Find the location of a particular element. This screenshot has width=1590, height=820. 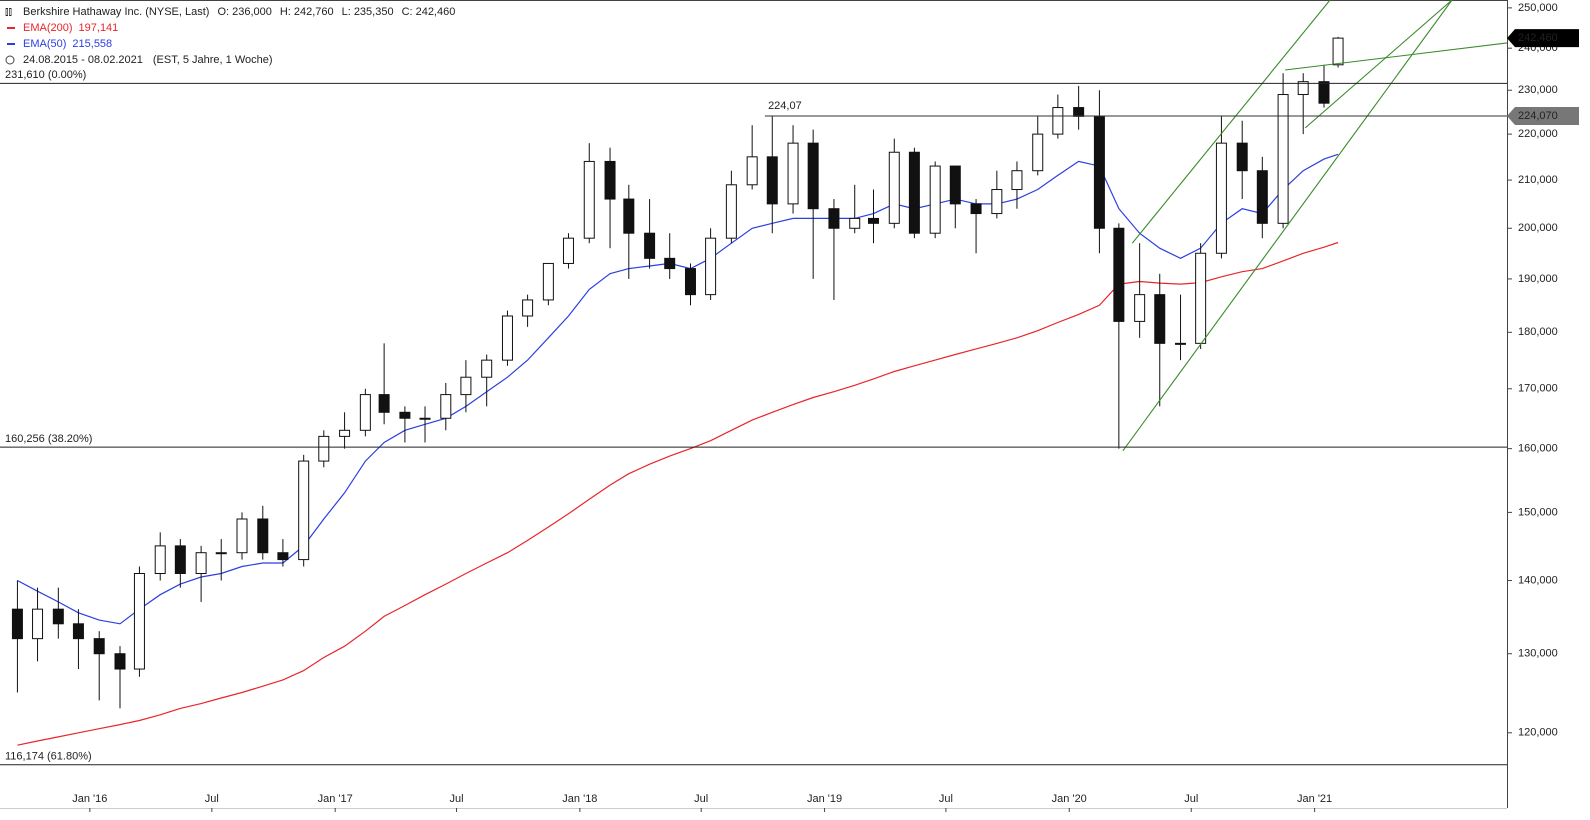

y-tick-label: 250,000 is located at coordinates (1538, 8).